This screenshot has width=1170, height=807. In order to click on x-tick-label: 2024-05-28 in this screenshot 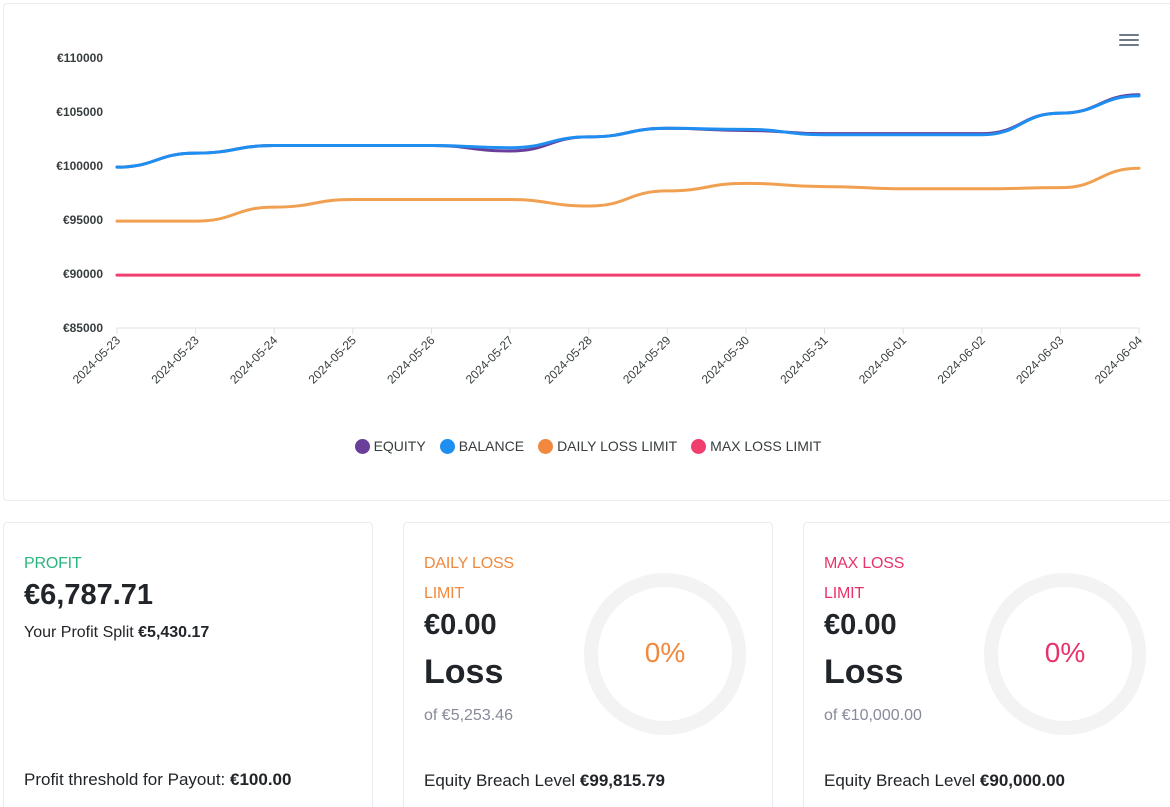, I will do `click(569, 360)`.